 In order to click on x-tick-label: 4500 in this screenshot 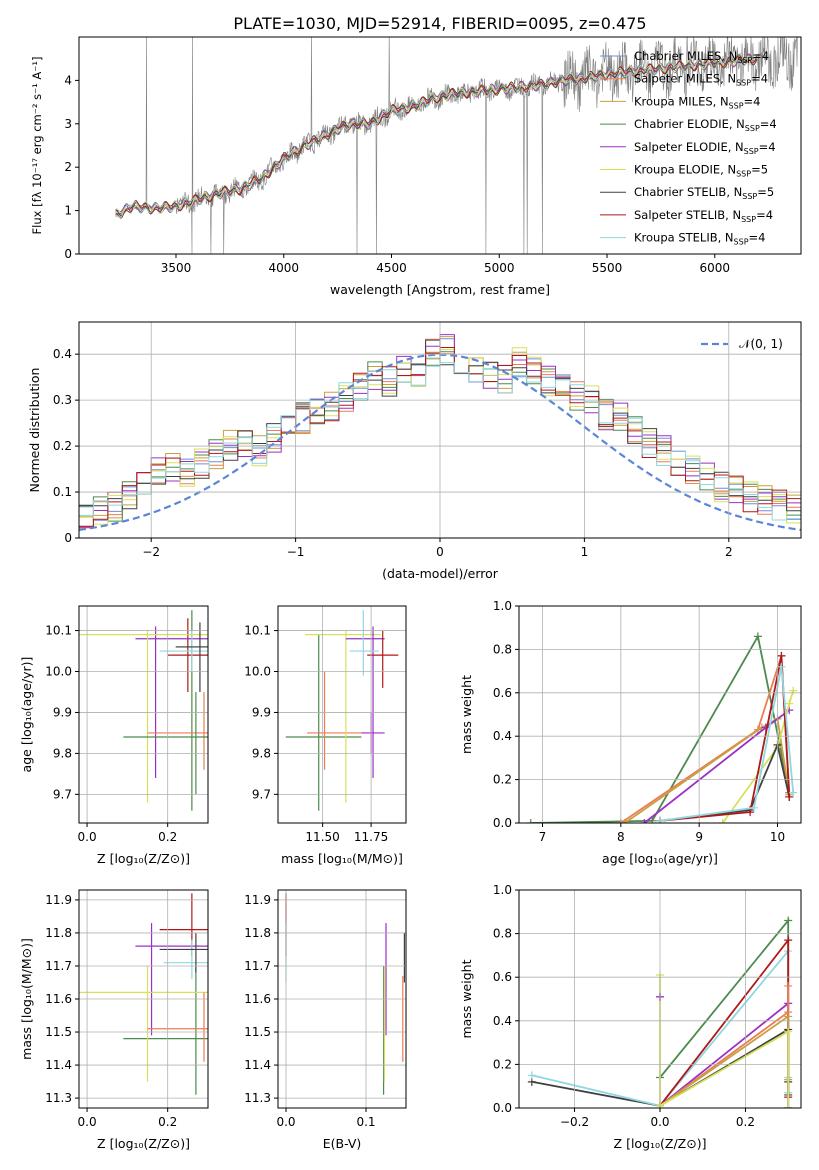, I will do `click(391, 268)`.